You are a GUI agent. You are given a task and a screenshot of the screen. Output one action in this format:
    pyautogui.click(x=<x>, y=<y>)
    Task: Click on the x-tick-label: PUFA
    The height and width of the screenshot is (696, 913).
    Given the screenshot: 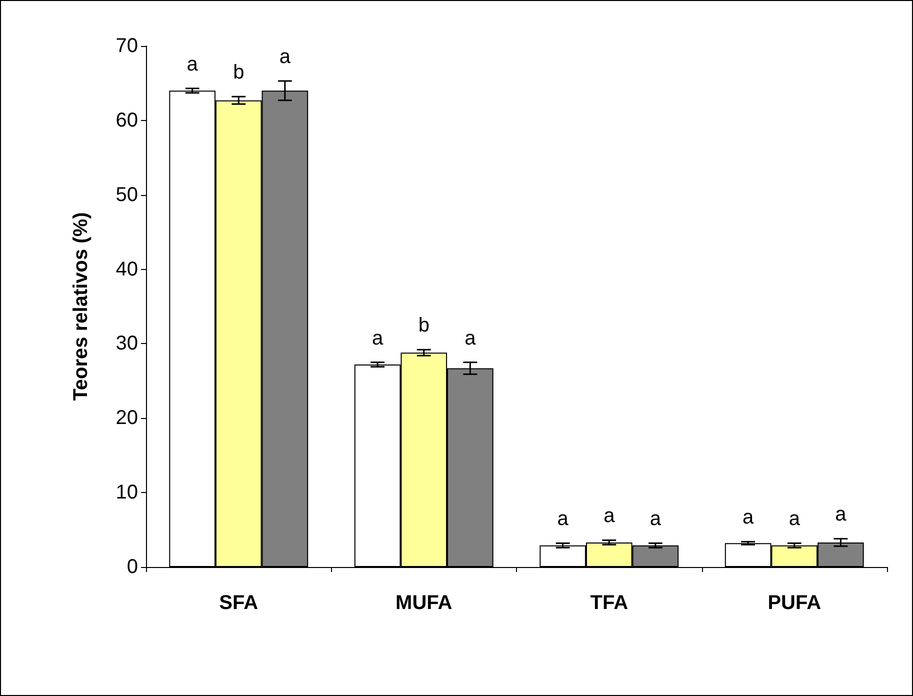 What is the action you would take?
    pyautogui.click(x=795, y=603)
    